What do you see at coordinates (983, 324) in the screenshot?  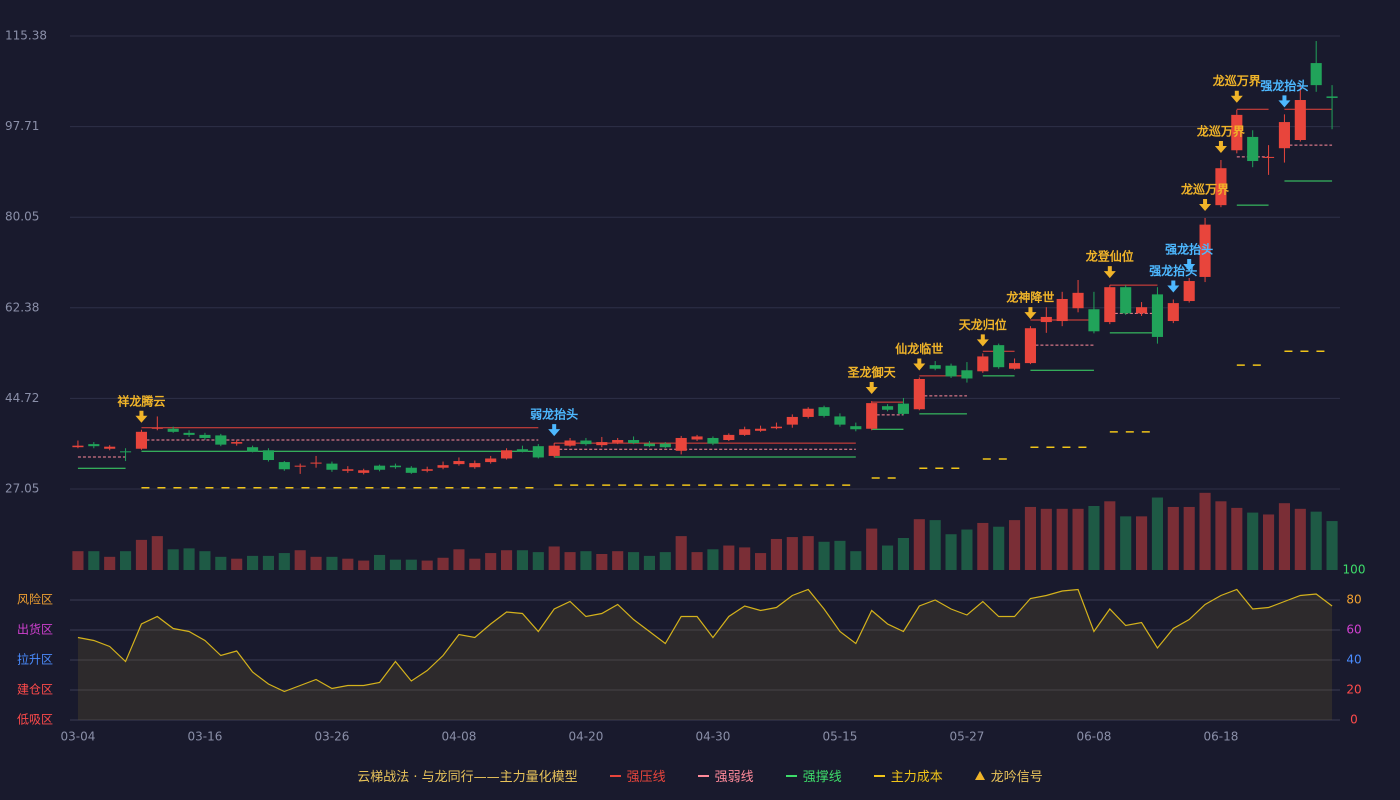 I see `signal-label: 天龙归位` at bounding box center [983, 324].